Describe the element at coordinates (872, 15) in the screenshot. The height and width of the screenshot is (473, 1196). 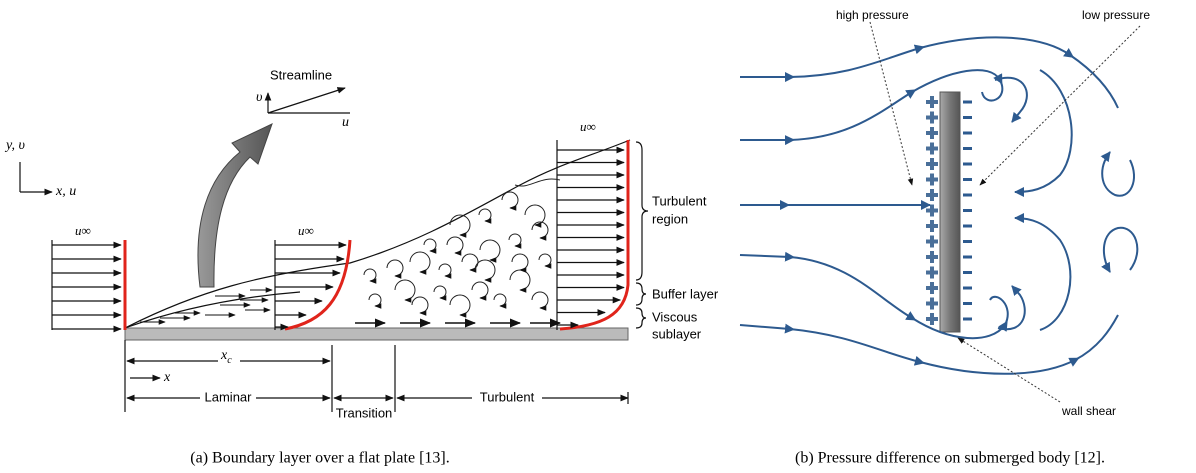
I see `high-pressure-label: high pressure` at that location.